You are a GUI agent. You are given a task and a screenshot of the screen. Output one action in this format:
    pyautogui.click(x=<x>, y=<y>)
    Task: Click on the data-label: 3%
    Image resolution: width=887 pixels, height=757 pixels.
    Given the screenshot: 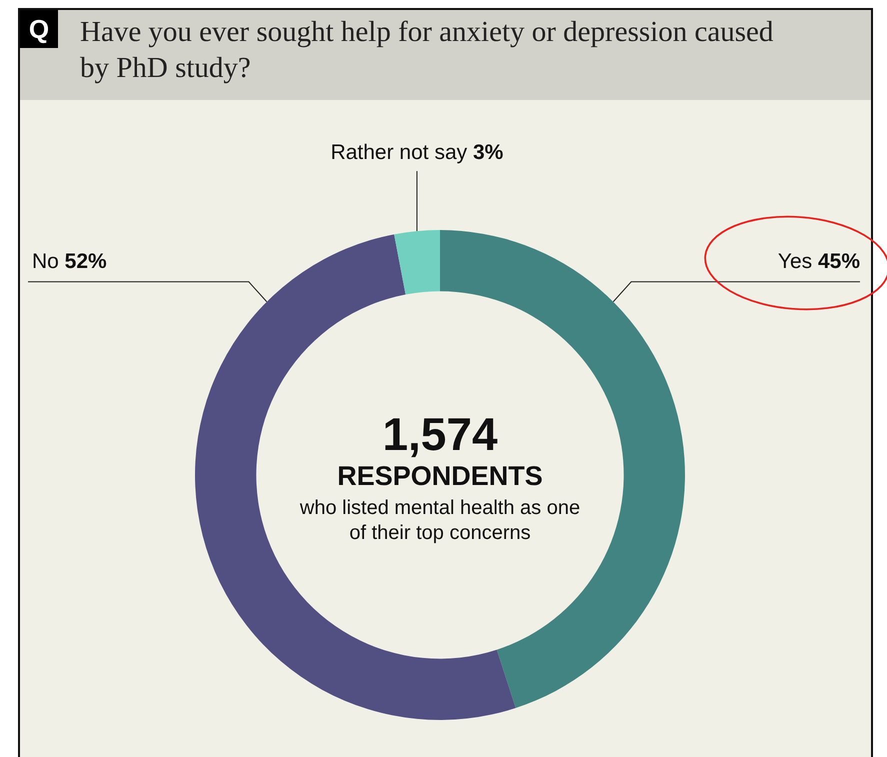 What is the action you would take?
    pyautogui.click(x=488, y=152)
    